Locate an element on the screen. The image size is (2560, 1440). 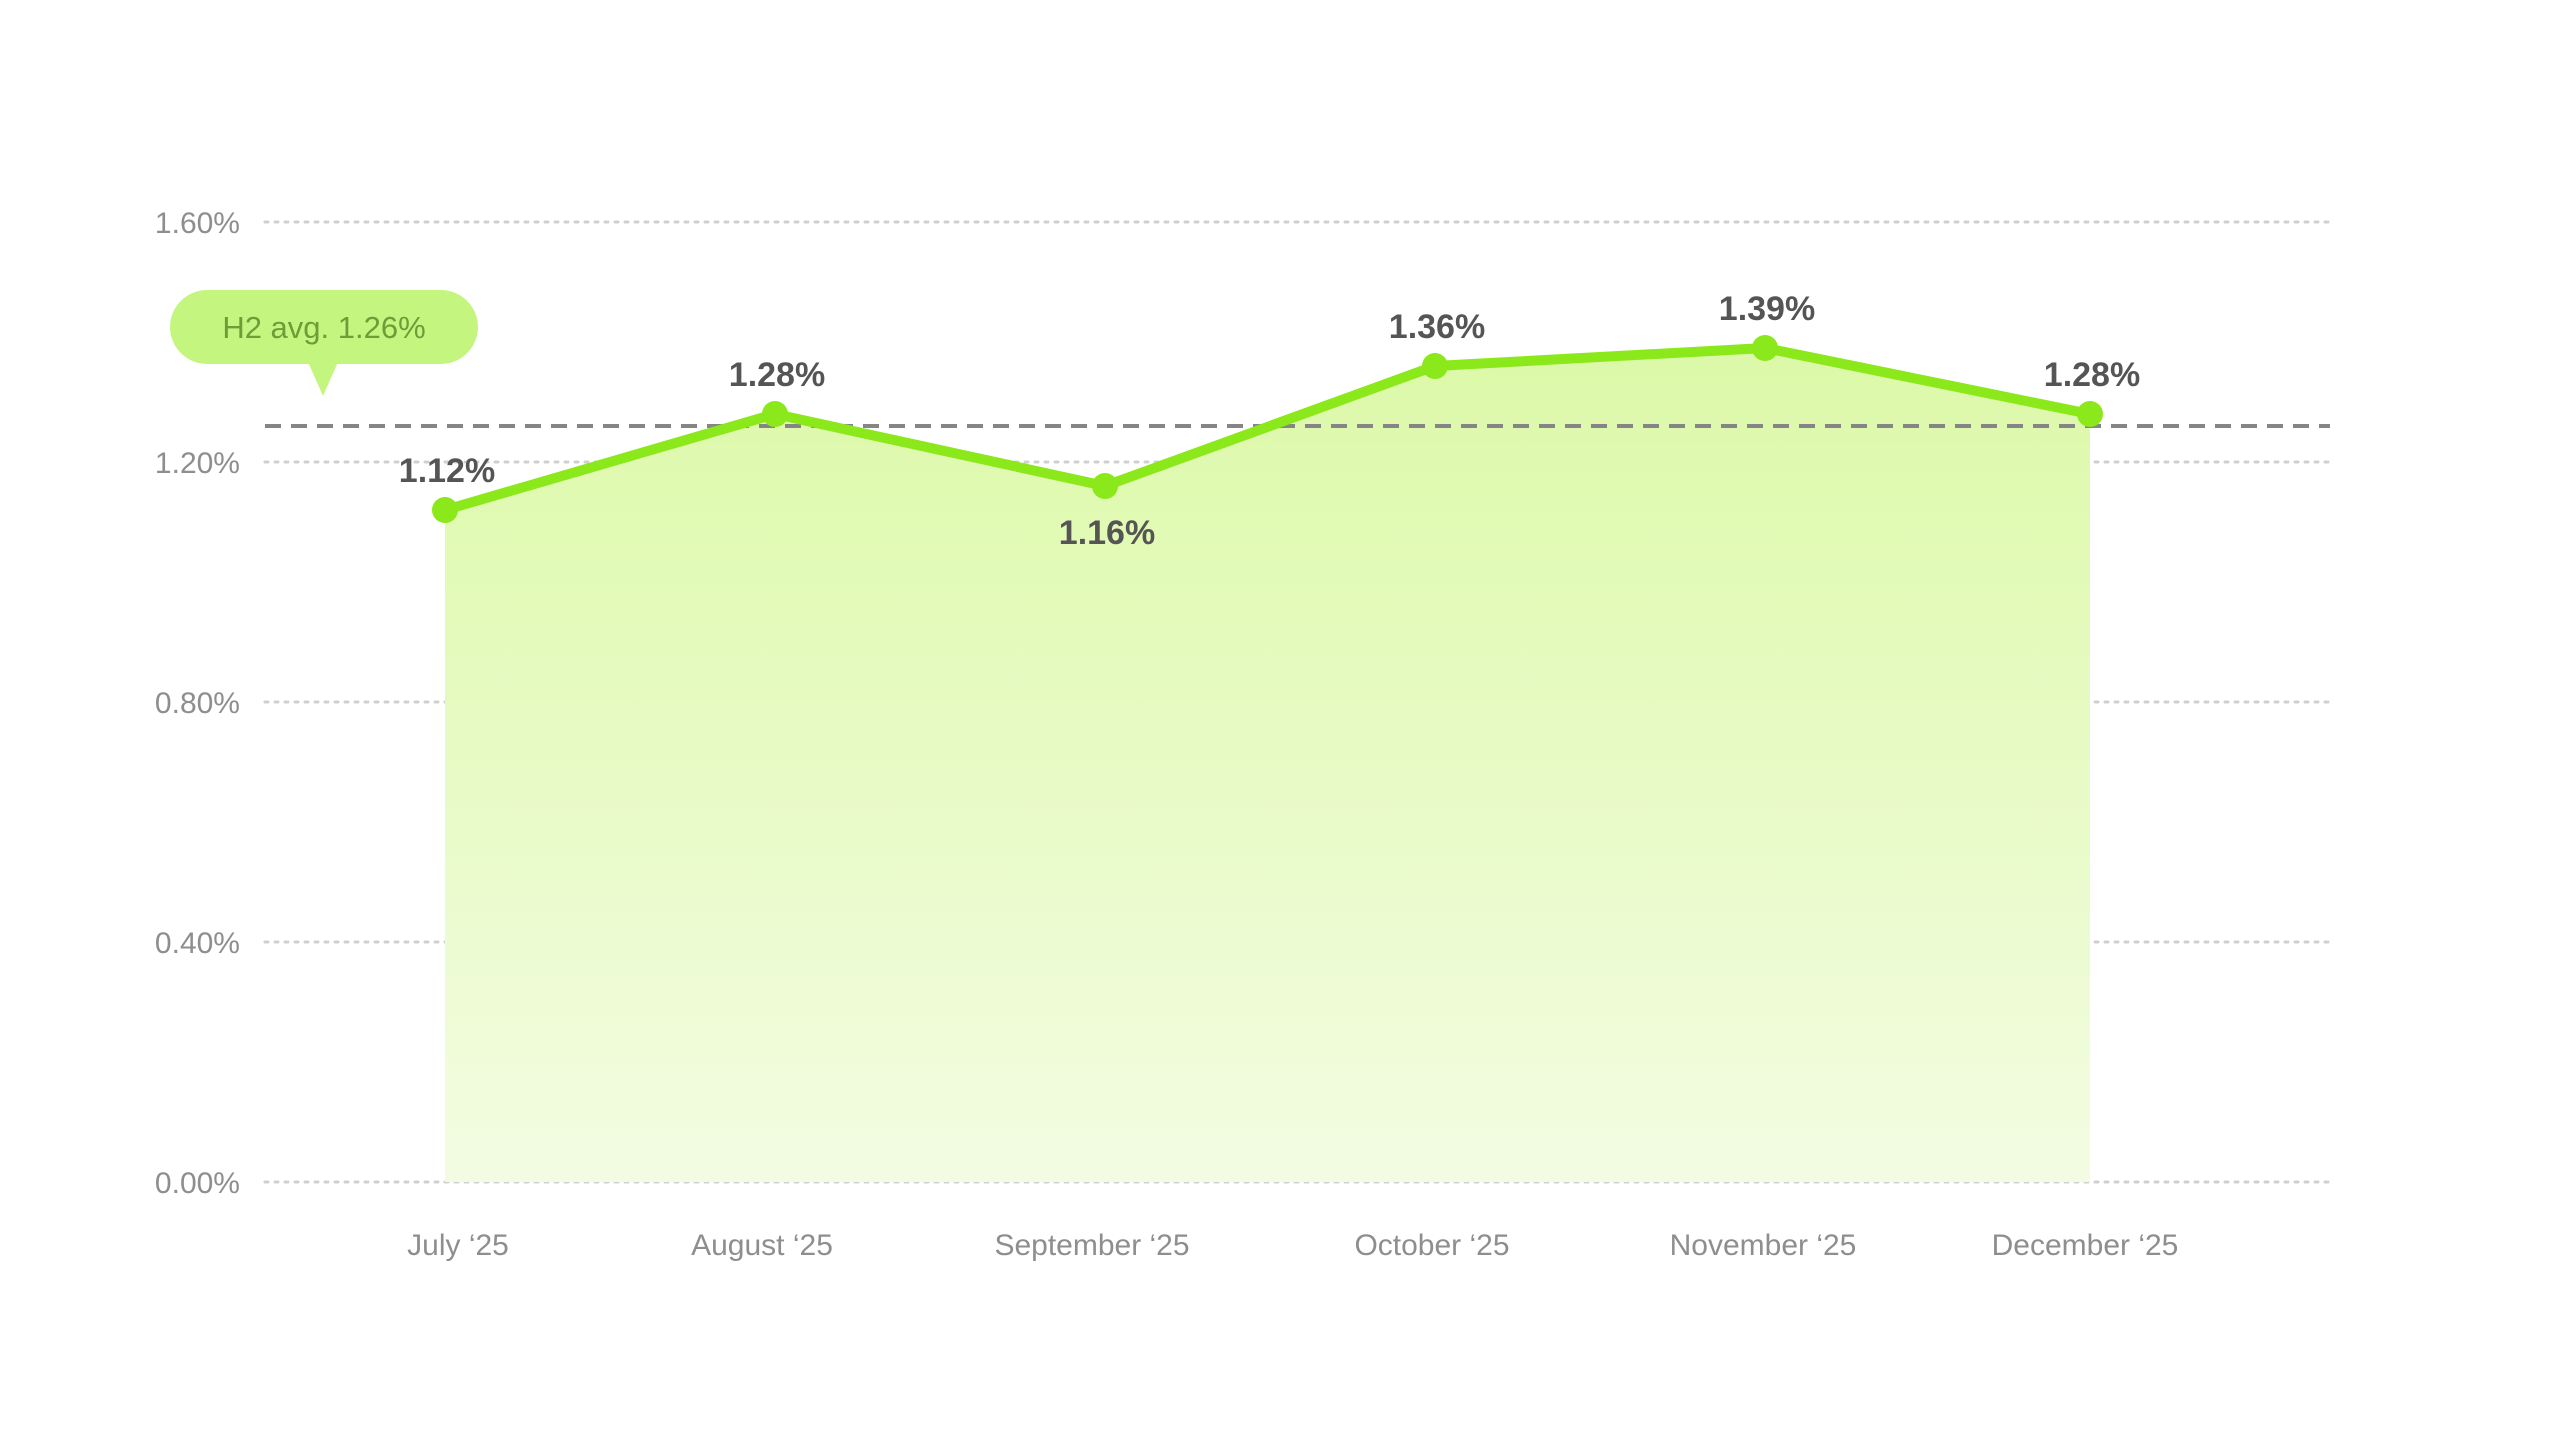
data-label: 1.16% is located at coordinates (1107, 533).